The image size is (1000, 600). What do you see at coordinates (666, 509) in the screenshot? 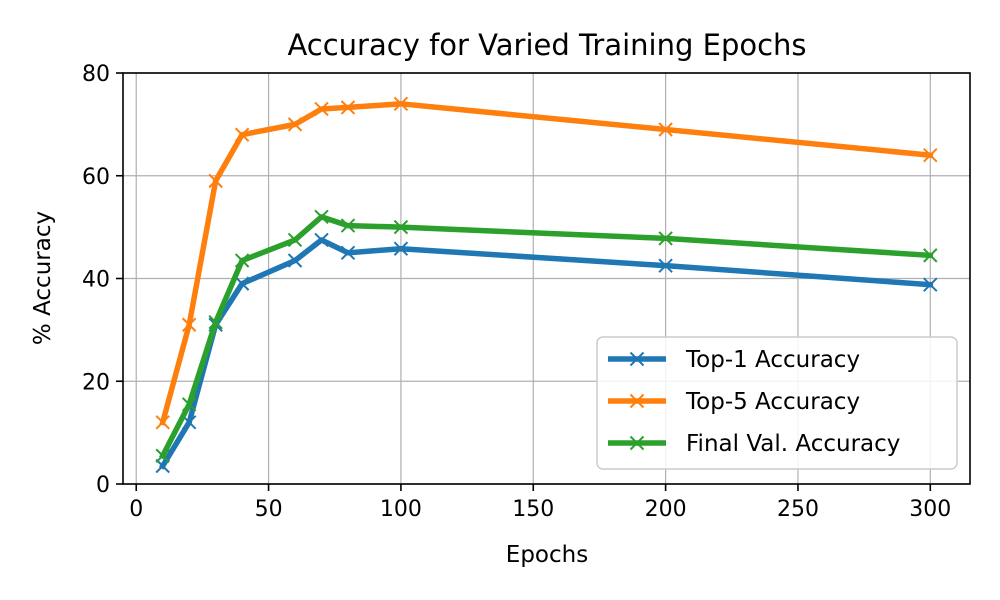
I see `x-tick-label: 200` at bounding box center [666, 509].